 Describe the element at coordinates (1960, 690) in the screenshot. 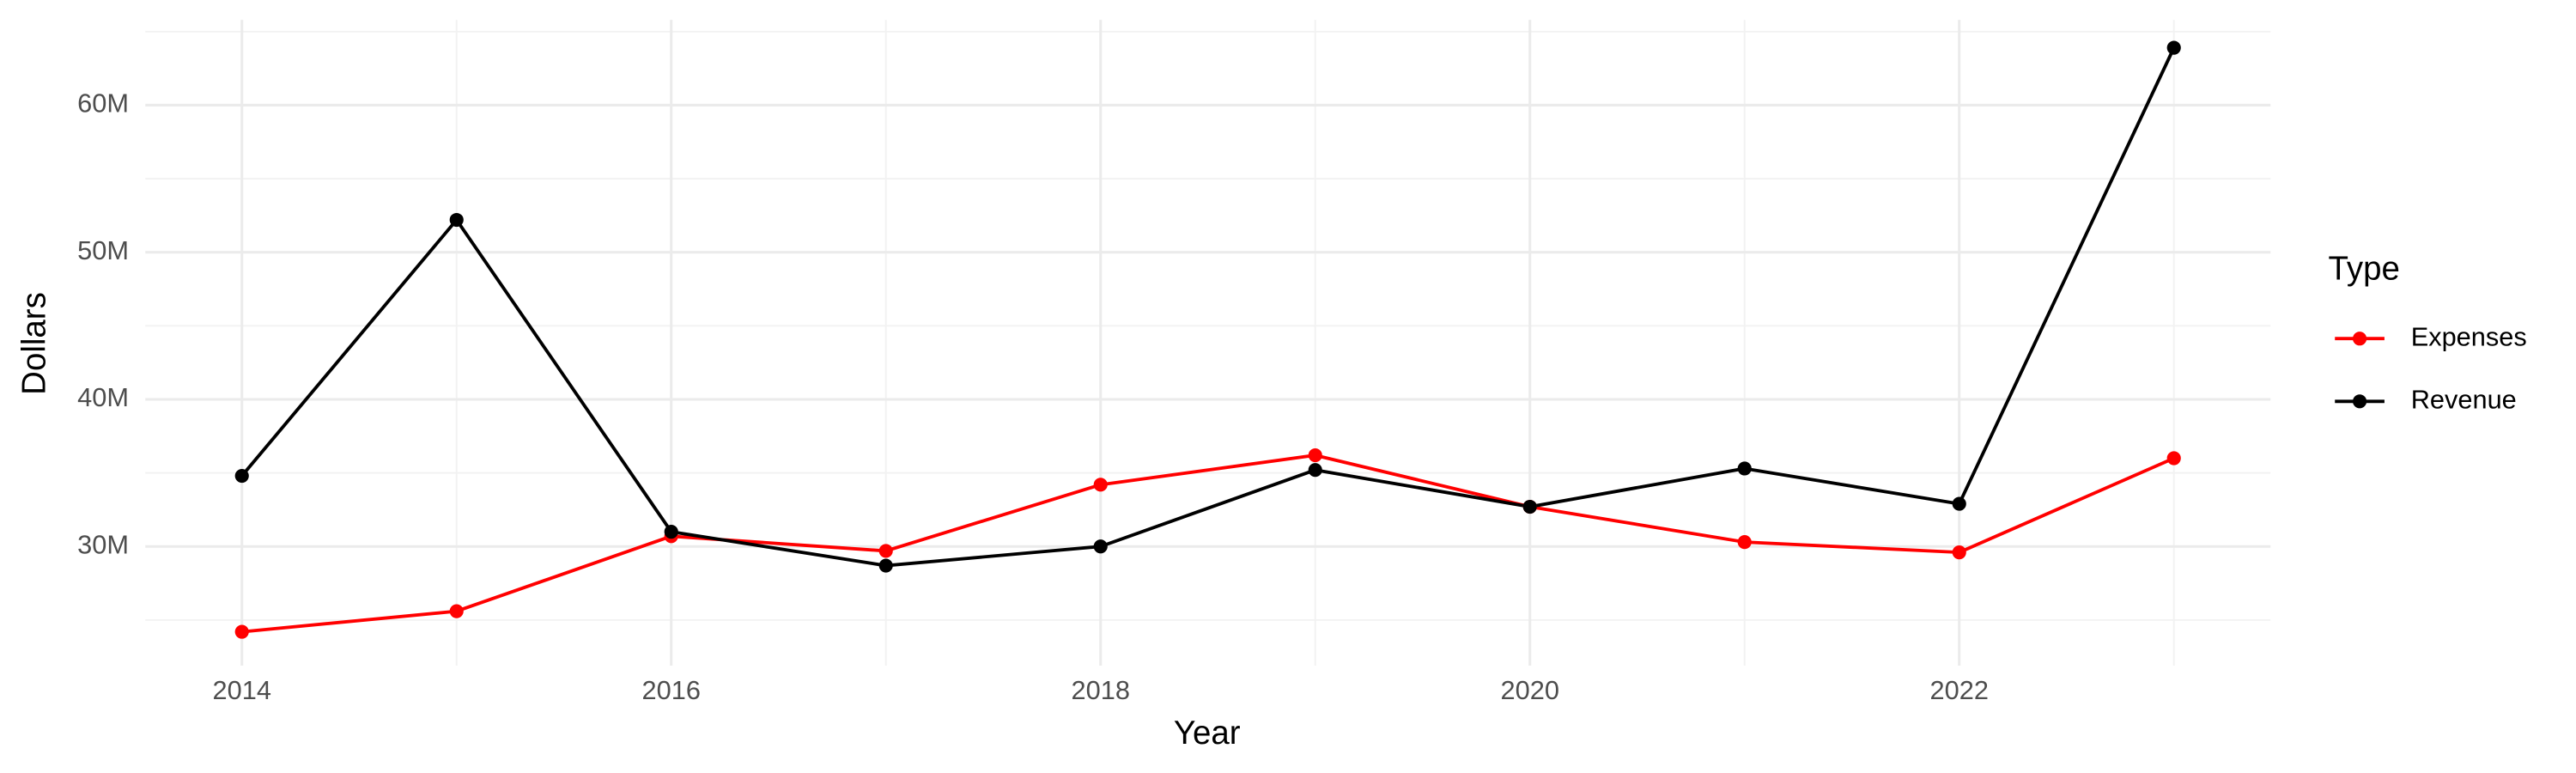

I see `x-tick-label: 2022` at that location.